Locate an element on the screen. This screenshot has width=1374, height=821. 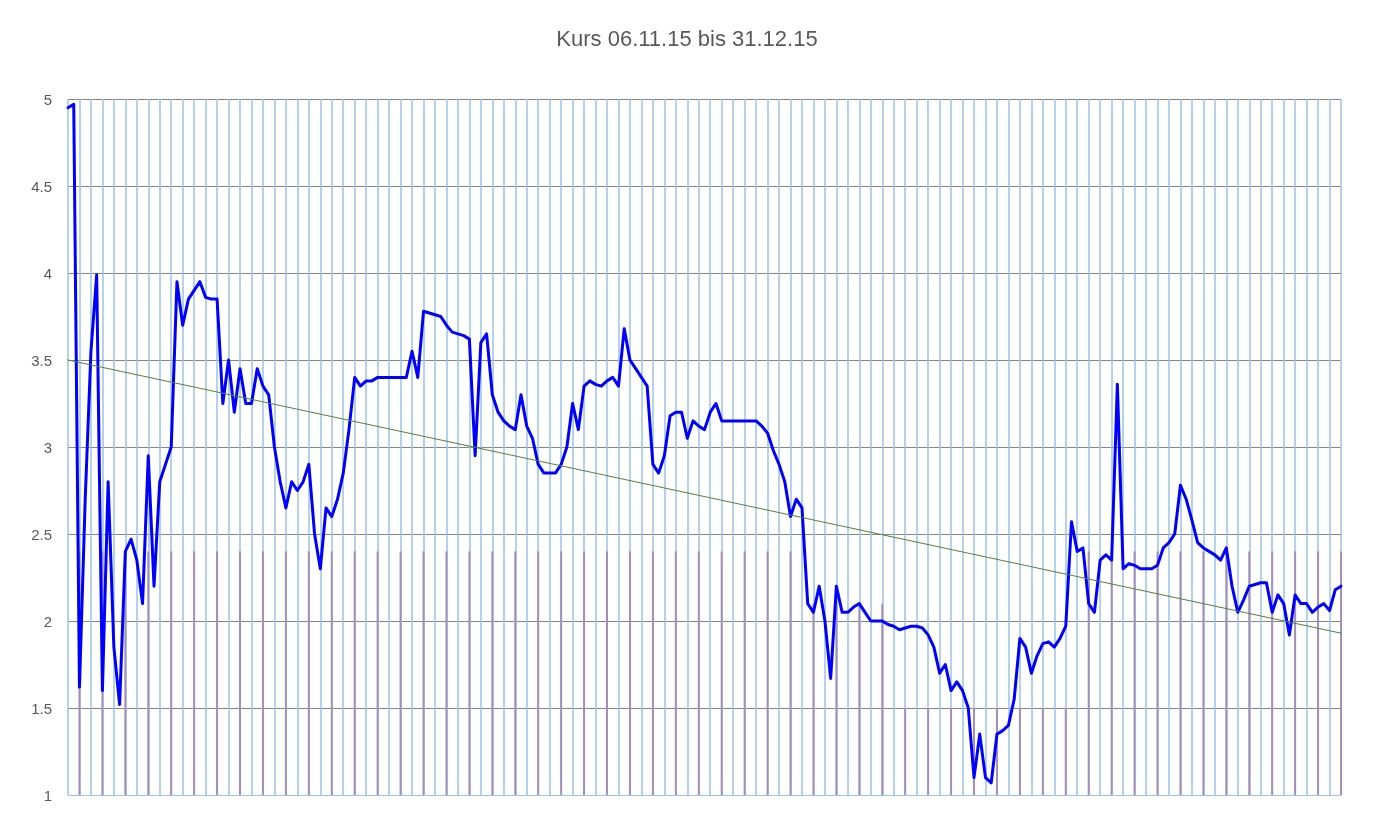
chart-title: Kurs 06.11.15 bis 31.12.15 is located at coordinates (687, 38).